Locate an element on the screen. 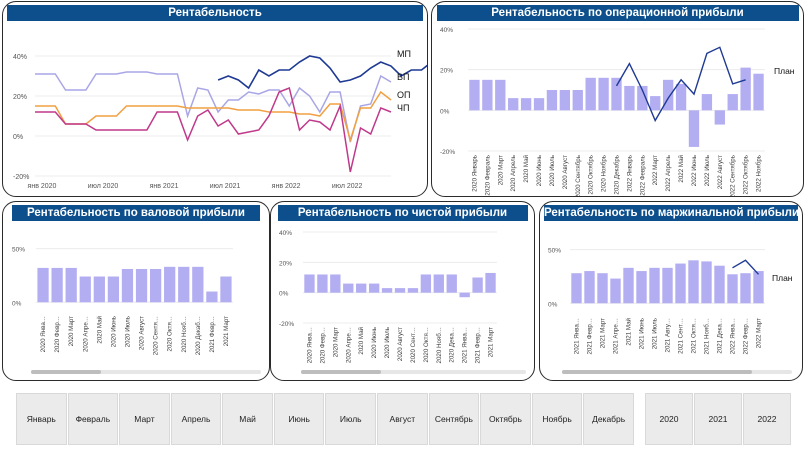 This screenshot has height=449, width=805. slicer-month-Октябрь: Октябрь is located at coordinates (505, 419).